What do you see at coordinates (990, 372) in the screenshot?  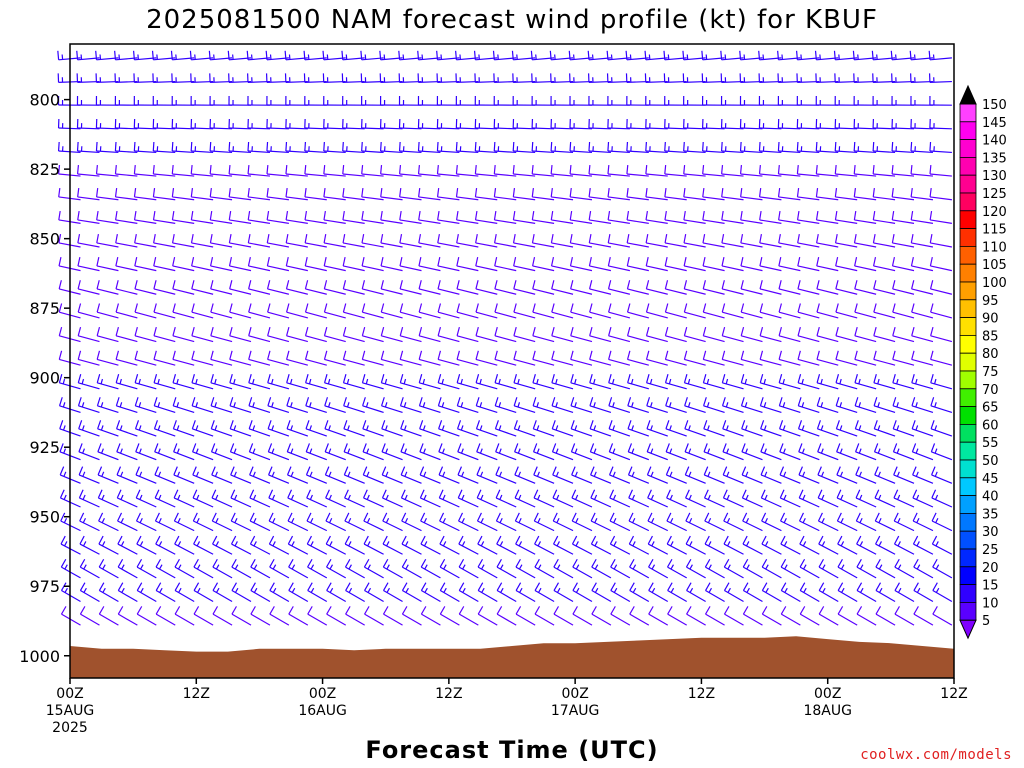 I see `colorbar-label: 75` at bounding box center [990, 372].